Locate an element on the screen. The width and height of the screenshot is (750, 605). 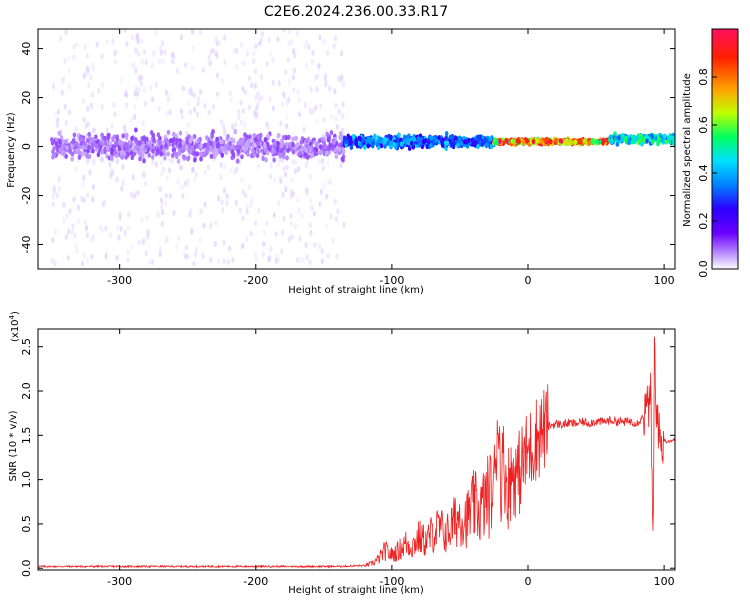
colorbar-tick-label: 0.0 is located at coordinates (703, 269).